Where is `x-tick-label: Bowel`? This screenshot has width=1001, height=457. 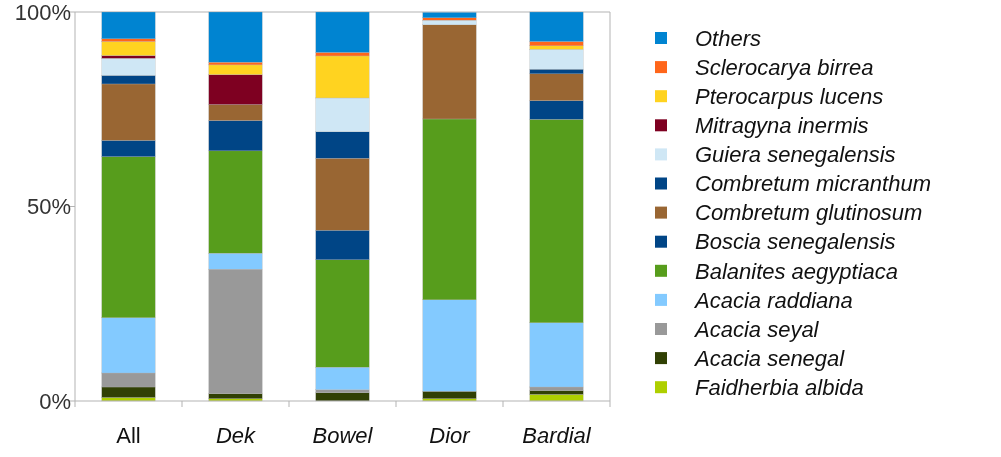 x-tick-label: Bowel is located at coordinates (343, 435).